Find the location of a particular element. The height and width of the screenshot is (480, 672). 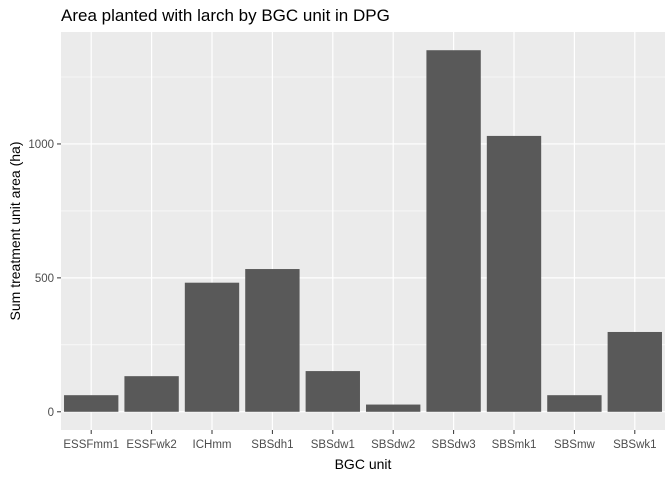

bar-SBSdw1 is located at coordinates (332, 391).